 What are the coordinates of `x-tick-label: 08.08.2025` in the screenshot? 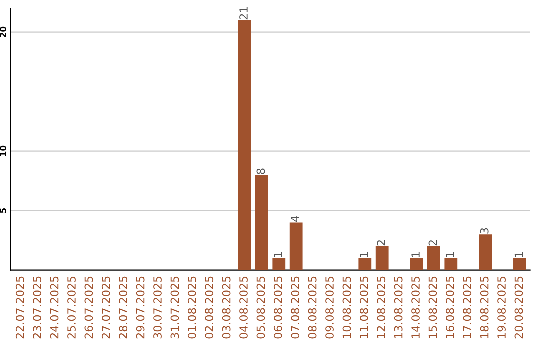 It's located at (312, 307).